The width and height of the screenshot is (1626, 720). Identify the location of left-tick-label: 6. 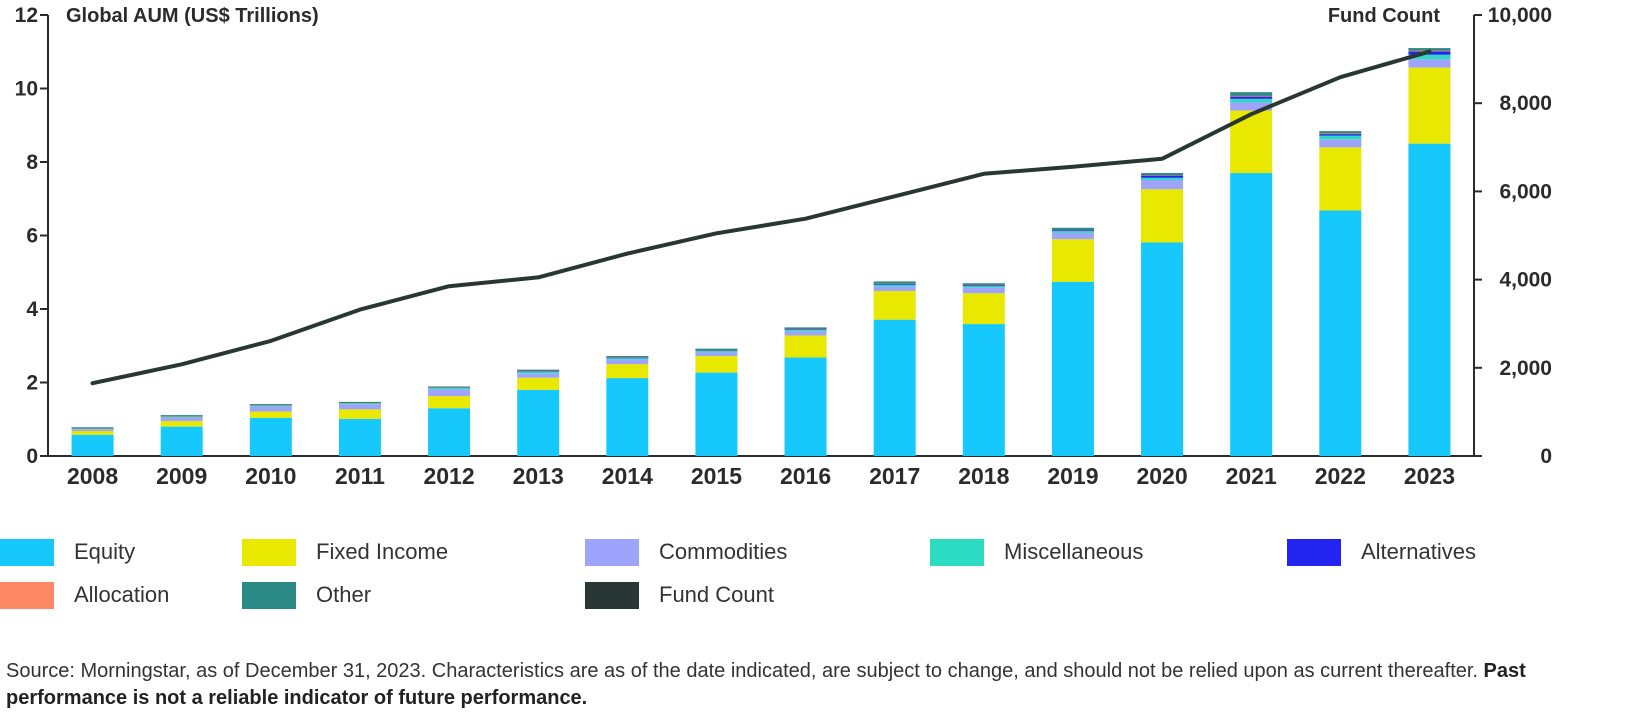
(32, 236).